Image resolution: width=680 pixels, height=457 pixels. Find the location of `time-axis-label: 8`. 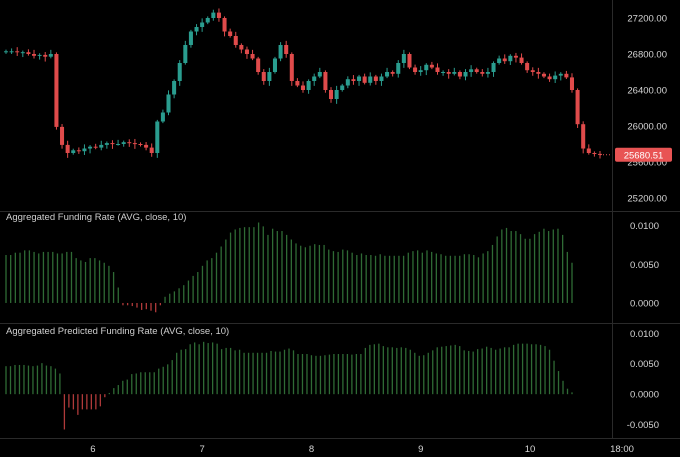

time-axis-label: 8 is located at coordinates (311, 449).